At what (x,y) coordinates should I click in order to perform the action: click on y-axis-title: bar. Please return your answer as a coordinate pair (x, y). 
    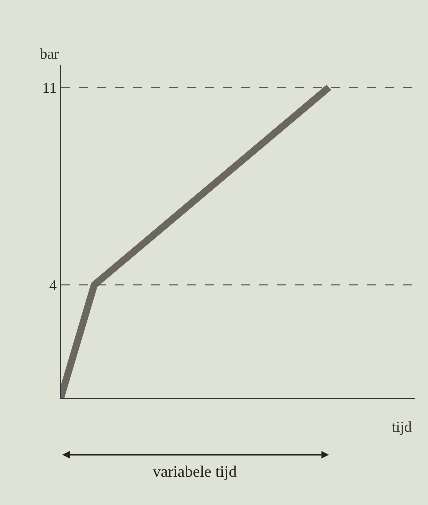
    Looking at the image, I should click on (50, 55).